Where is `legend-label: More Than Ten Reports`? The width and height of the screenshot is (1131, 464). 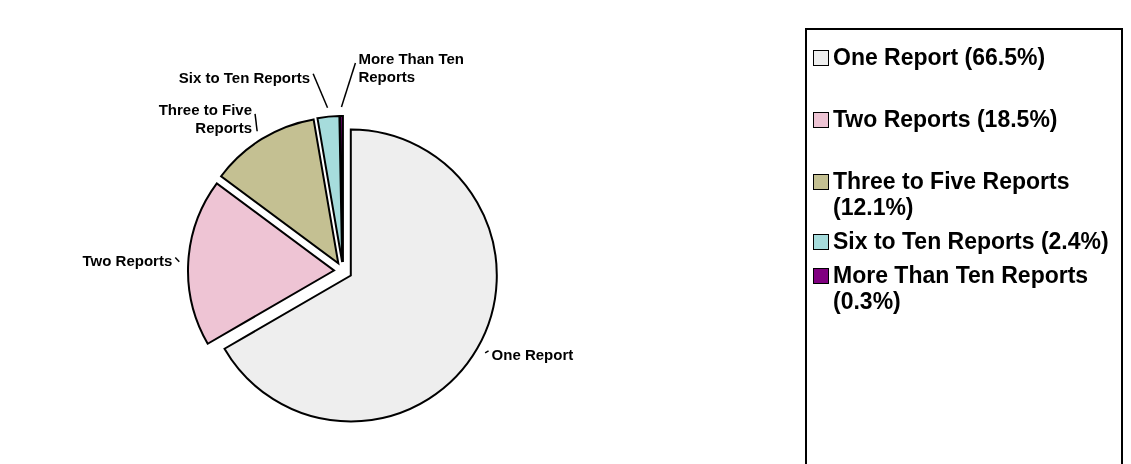
legend-label: More Than Ten Reports is located at coordinates (961, 275).